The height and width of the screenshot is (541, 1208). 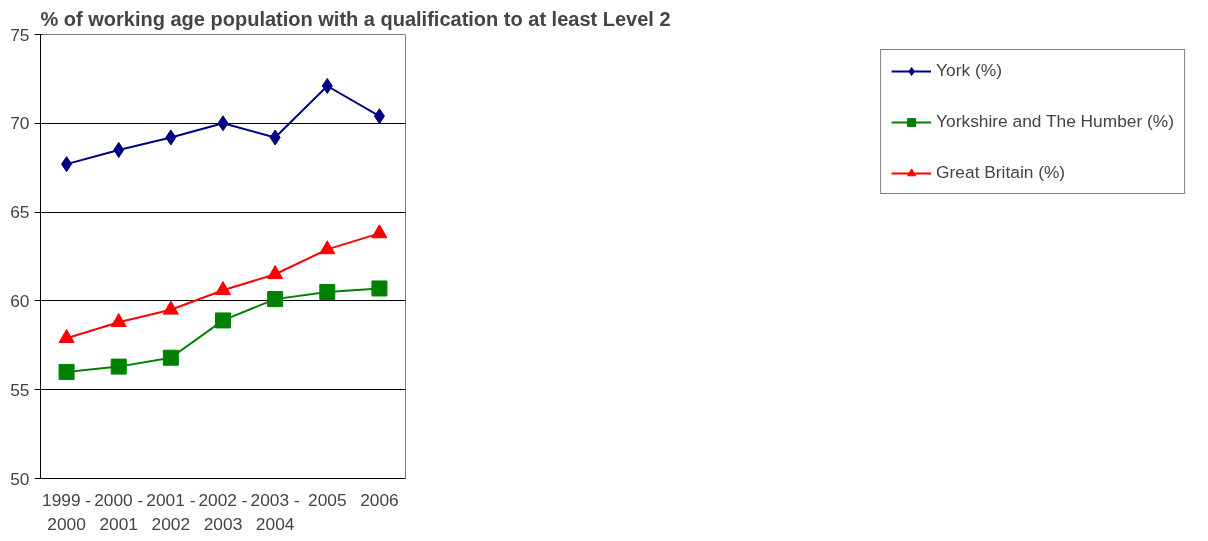 I want to click on y-tick-label: 70, so click(x=20, y=123).